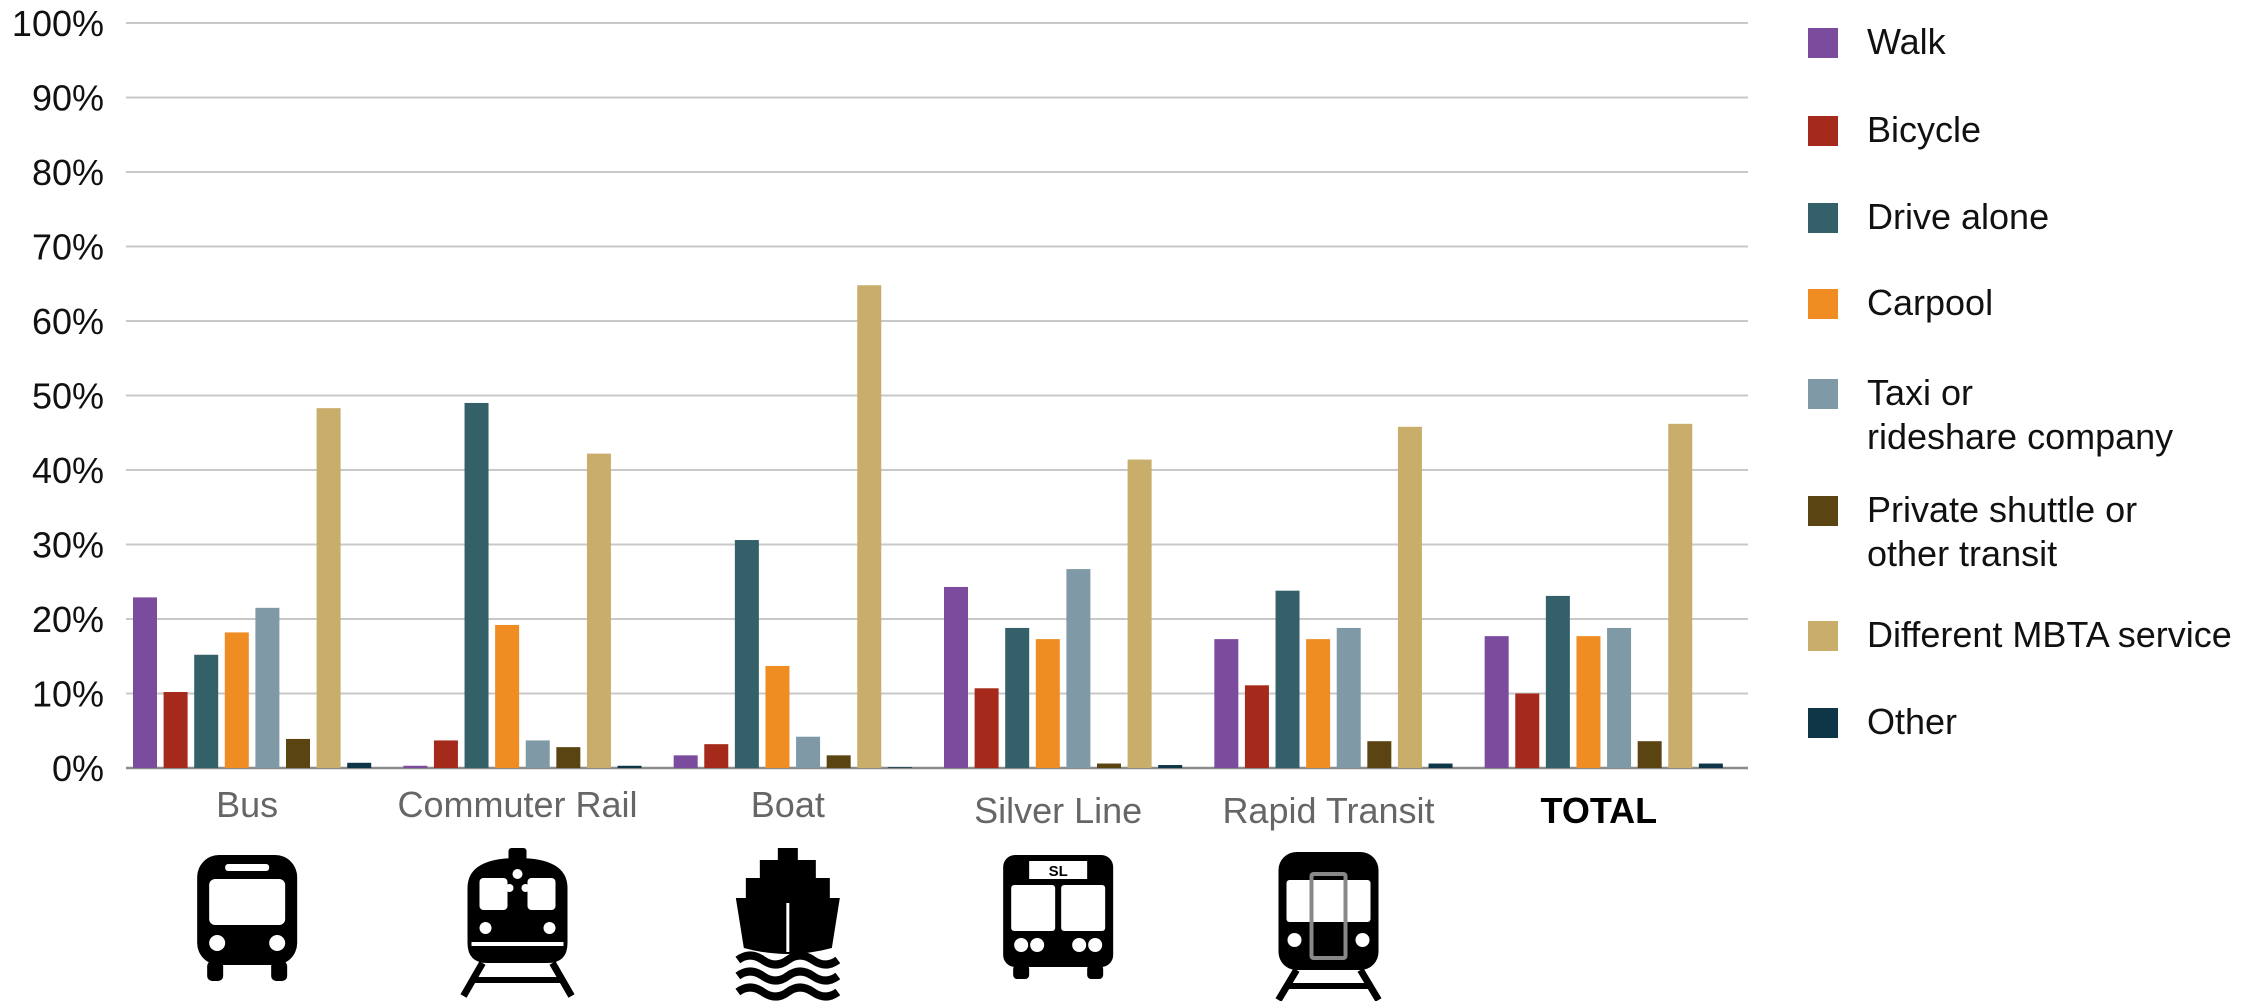  What do you see at coordinates (68, 619) in the screenshot?
I see `y-tick-label: 20%` at bounding box center [68, 619].